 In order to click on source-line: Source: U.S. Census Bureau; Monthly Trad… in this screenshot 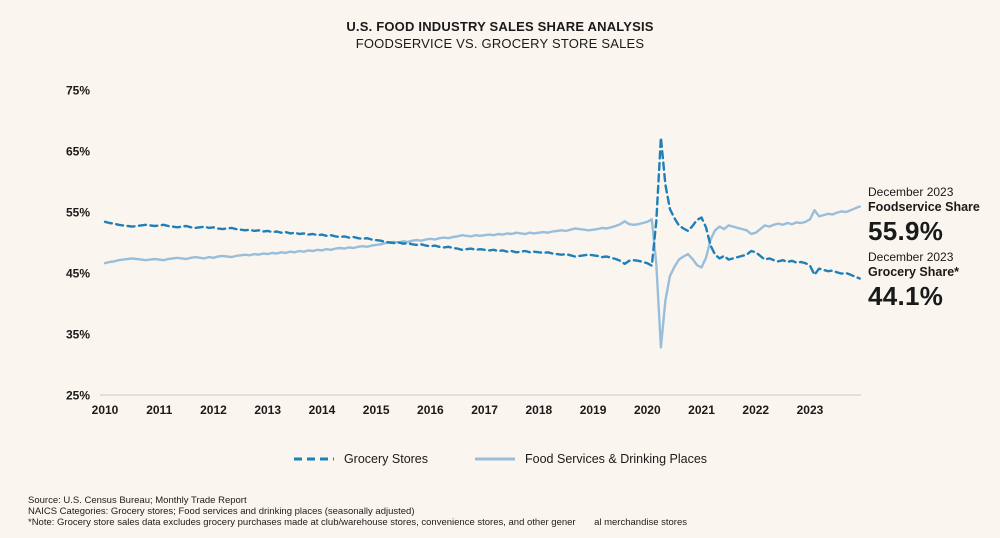, I will do `click(137, 500)`.